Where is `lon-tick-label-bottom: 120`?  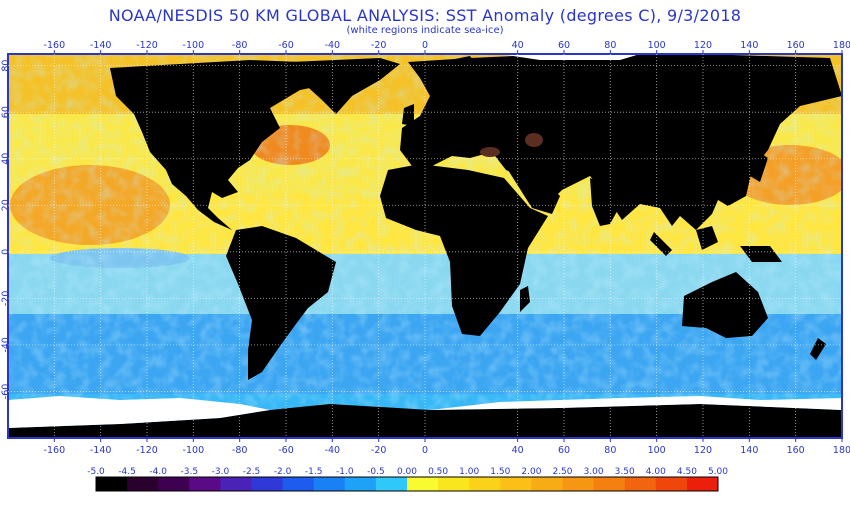
lon-tick-label-bottom: 120 is located at coordinates (703, 450).